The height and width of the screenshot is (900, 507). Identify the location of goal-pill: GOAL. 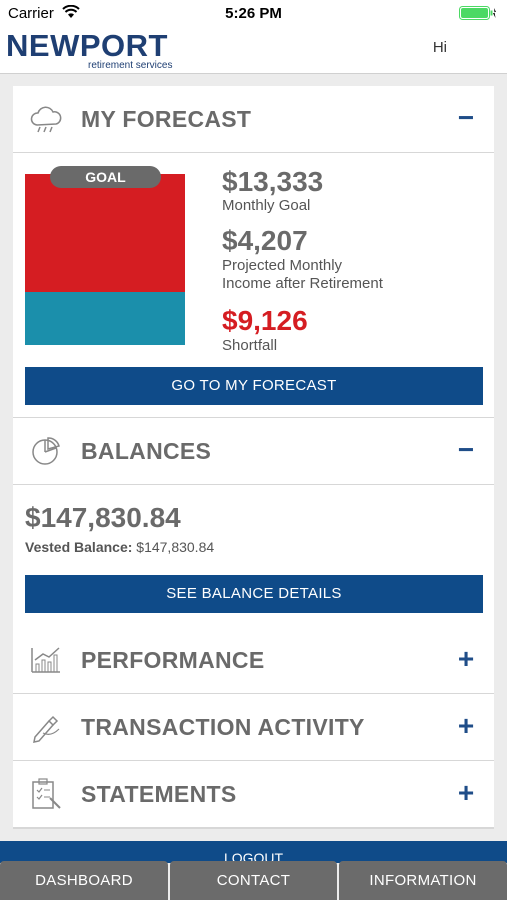
(105, 177).